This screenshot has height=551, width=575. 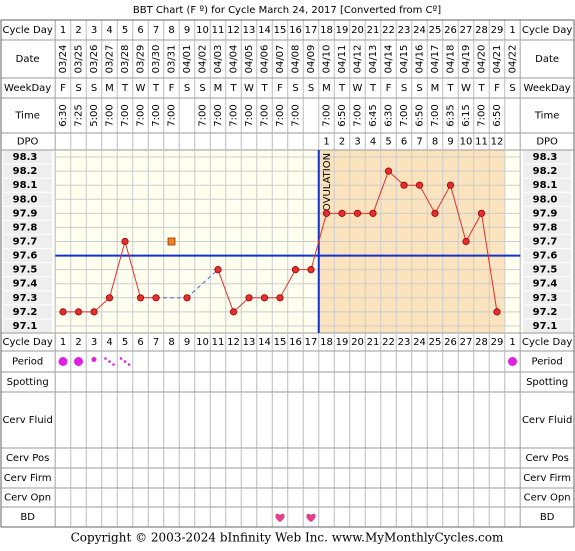 What do you see at coordinates (466, 342) in the screenshot?
I see `cycle-day: 27` at bounding box center [466, 342].